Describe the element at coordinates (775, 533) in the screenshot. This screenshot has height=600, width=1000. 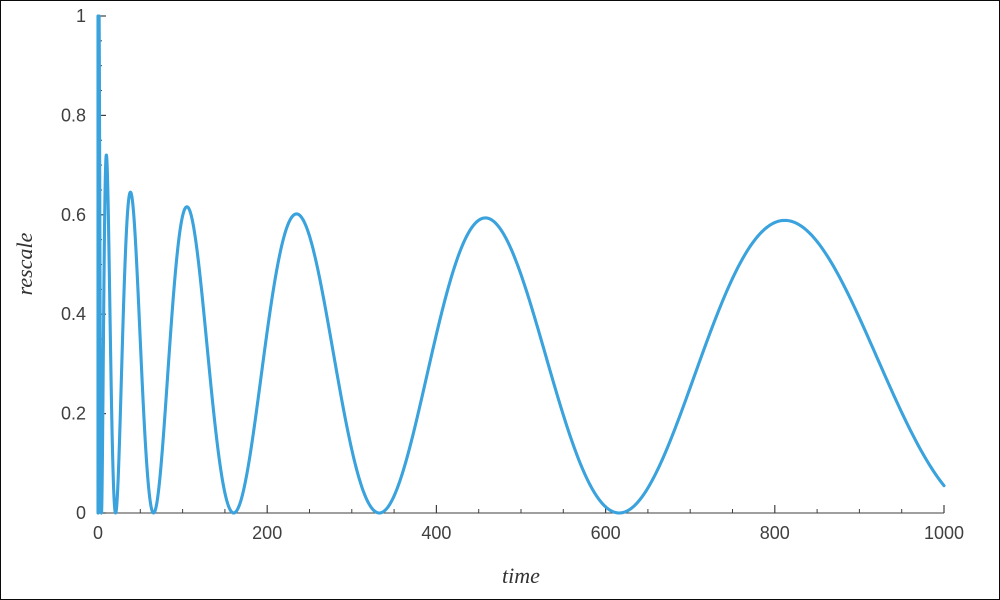
I see `x-tick-label: 800` at that location.